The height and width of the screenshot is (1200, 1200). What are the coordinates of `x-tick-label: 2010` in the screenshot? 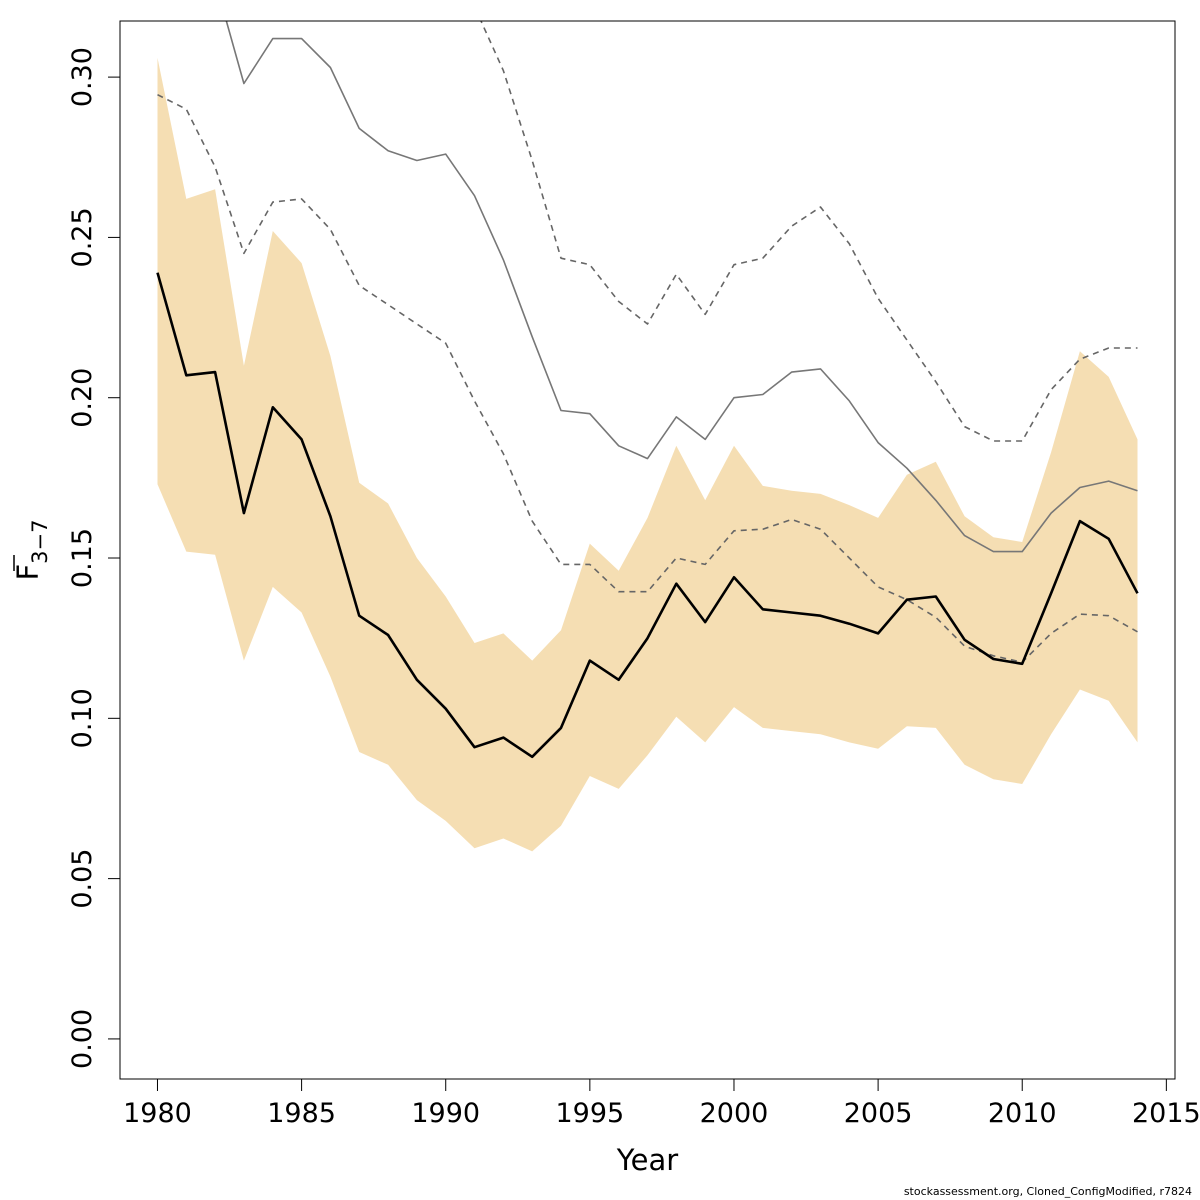 It's located at (1022, 1113).